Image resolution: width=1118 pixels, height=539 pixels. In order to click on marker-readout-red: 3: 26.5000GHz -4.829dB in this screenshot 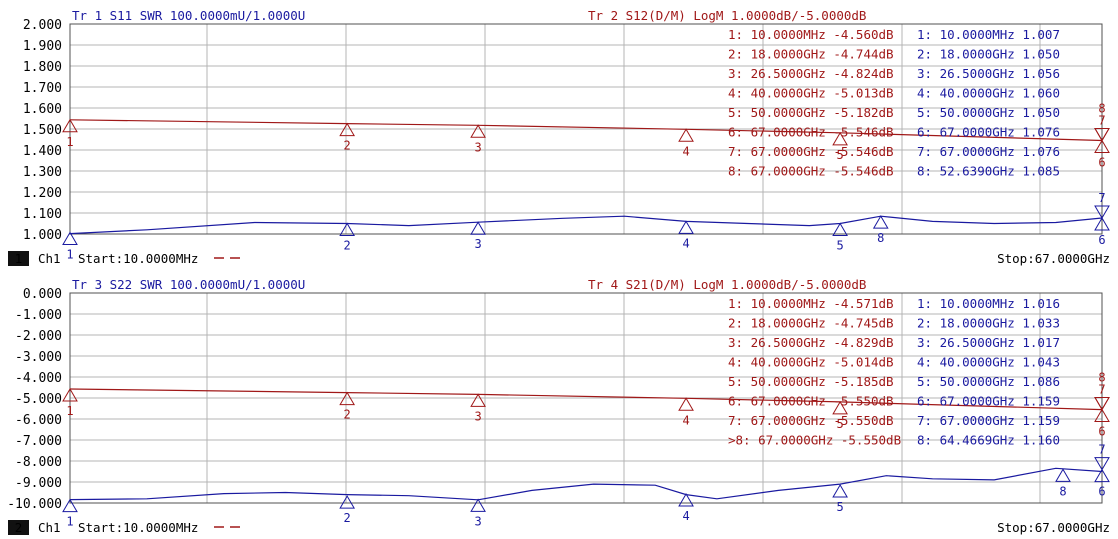, I will do `click(811, 342)`.